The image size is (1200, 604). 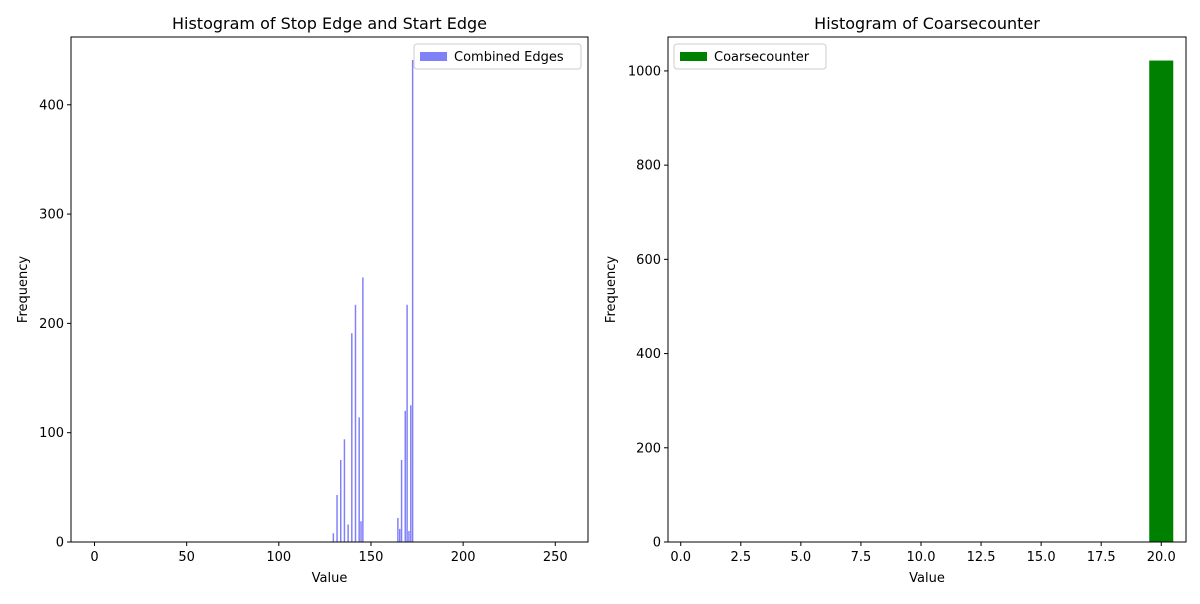 I want to click on x-tick-label: 100, so click(x=278, y=557).